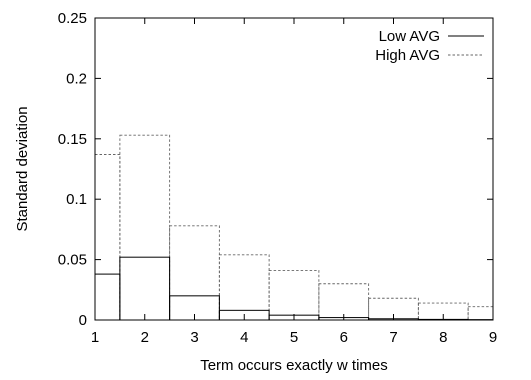 This screenshot has height=380, width=531. What do you see at coordinates (95, 337) in the screenshot?
I see `x-tick-label: 1` at bounding box center [95, 337].